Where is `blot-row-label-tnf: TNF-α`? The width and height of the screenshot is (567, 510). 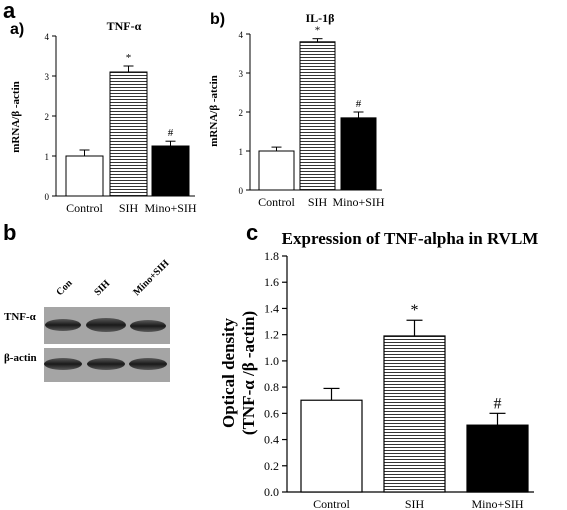 blot-row-label-tnf: TNF-α is located at coordinates (20, 317).